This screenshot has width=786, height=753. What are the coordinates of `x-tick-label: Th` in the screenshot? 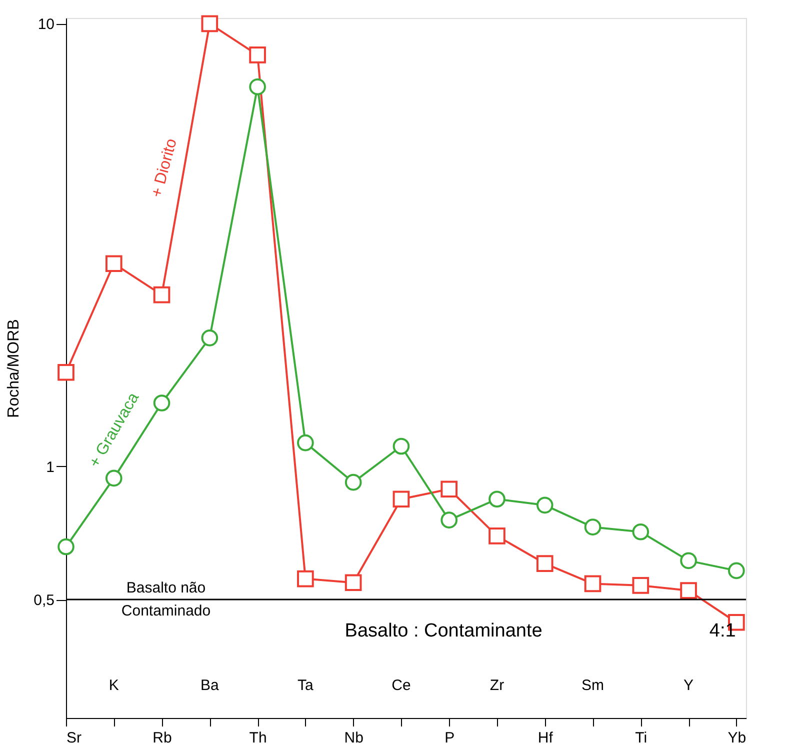 It's located at (258, 738).